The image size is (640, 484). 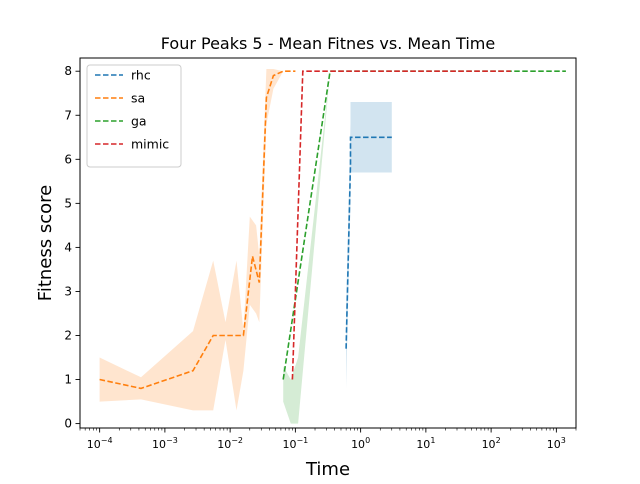 I want to click on y-tick-label: 0, so click(x=68, y=424).